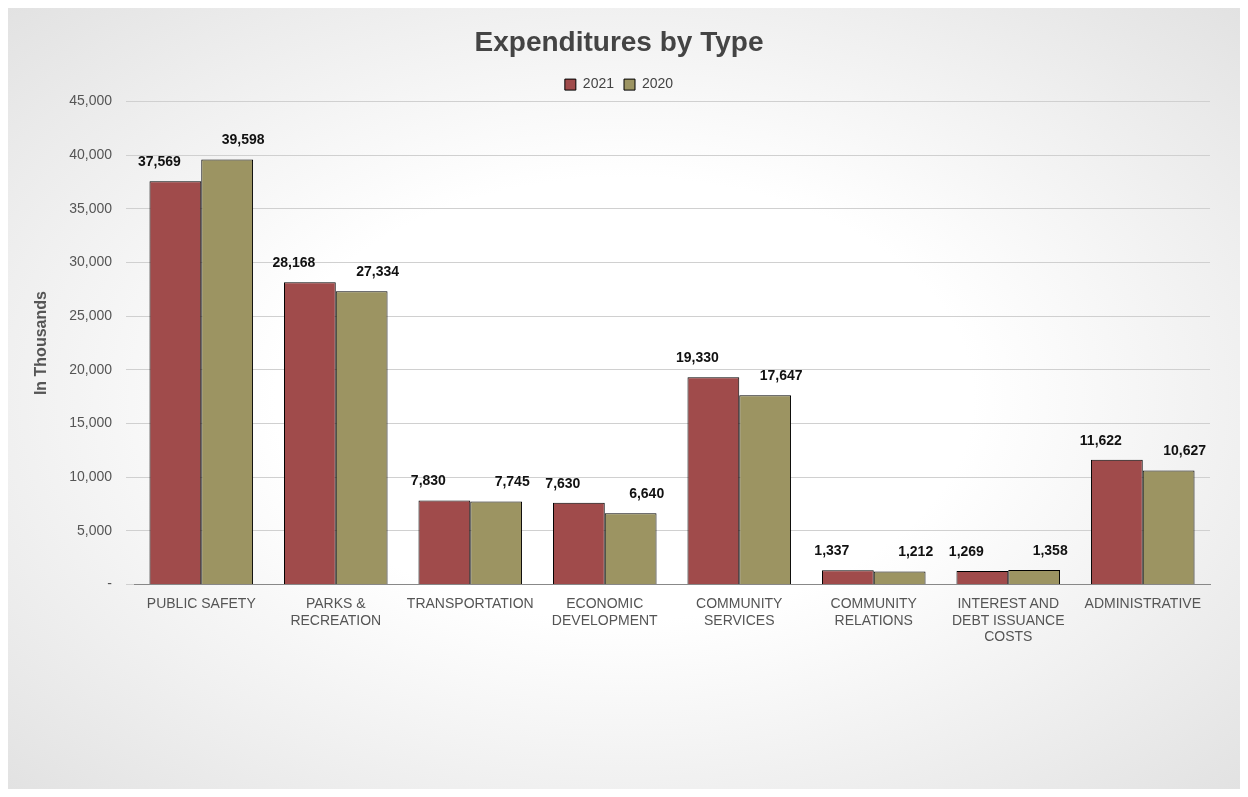  What do you see at coordinates (874, 611) in the screenshot?
I see `x-tick-label: COMMUNITY RELATIONS` at bounding box center [874, 611].